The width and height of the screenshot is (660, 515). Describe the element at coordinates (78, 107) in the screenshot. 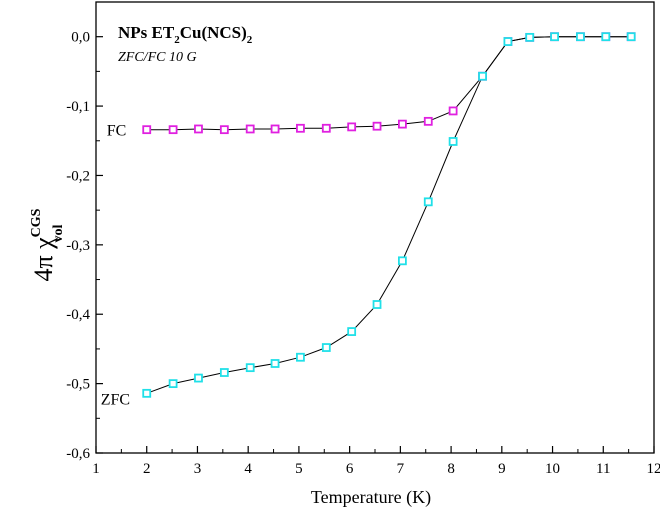

I see `y-tick-label: -0,1` at that location.